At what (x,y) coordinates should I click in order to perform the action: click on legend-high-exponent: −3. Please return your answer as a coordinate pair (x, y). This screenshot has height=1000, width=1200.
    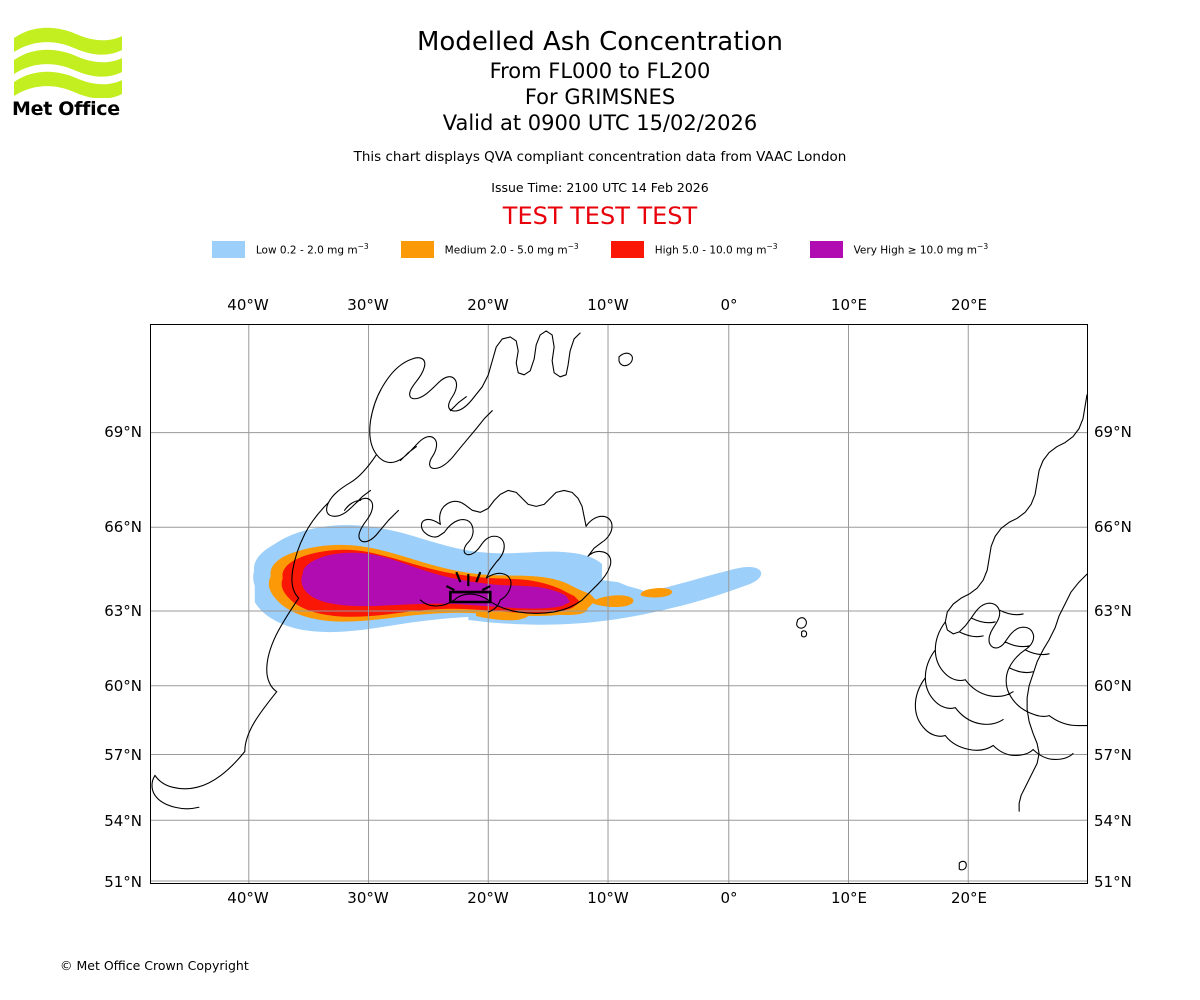
    Looking at the image, I should click on (772, 247).